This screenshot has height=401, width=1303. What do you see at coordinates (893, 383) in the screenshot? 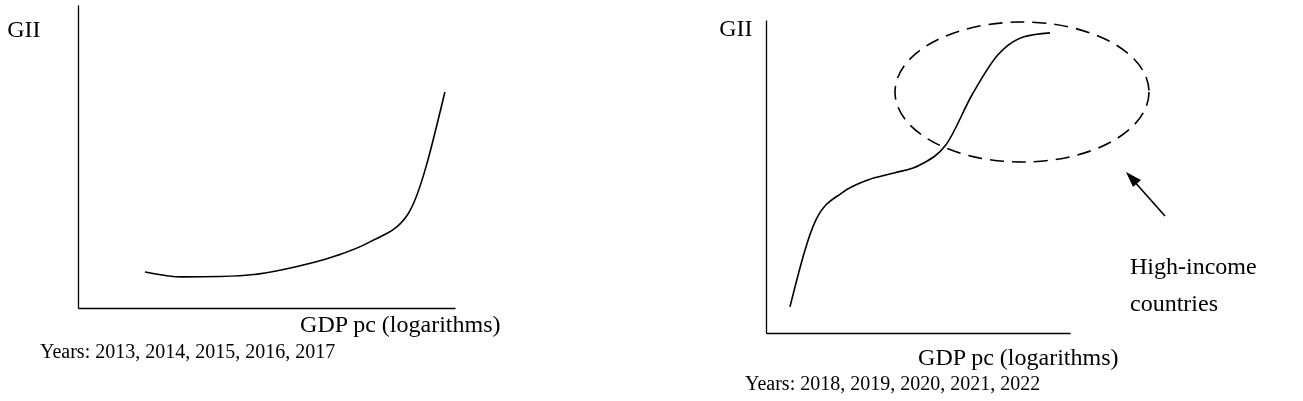
I see `text: Years: 2018, 2019, 2020, 2021, 2022` at bounding box center [893, 383].